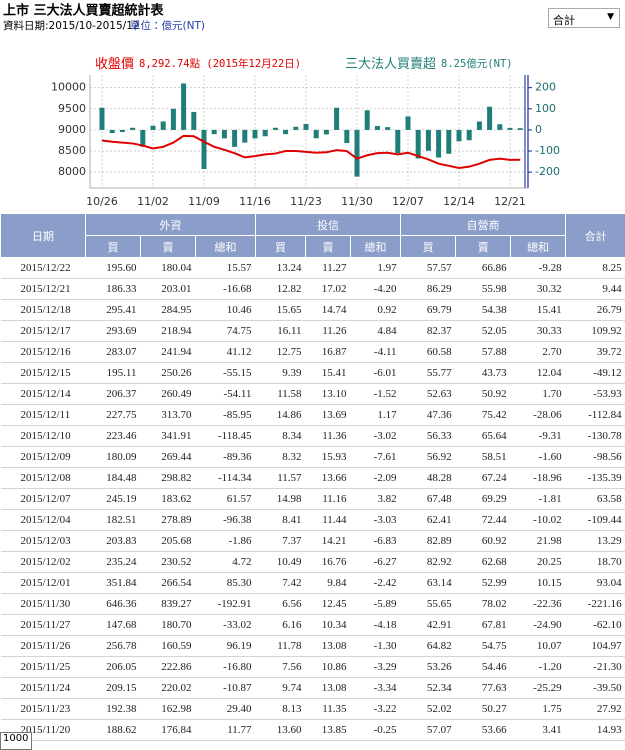  What do you see at coordinates (510, 201) in the screenshot?
I see `x-tick-label: 12/21` at bounding box center [510, 201].